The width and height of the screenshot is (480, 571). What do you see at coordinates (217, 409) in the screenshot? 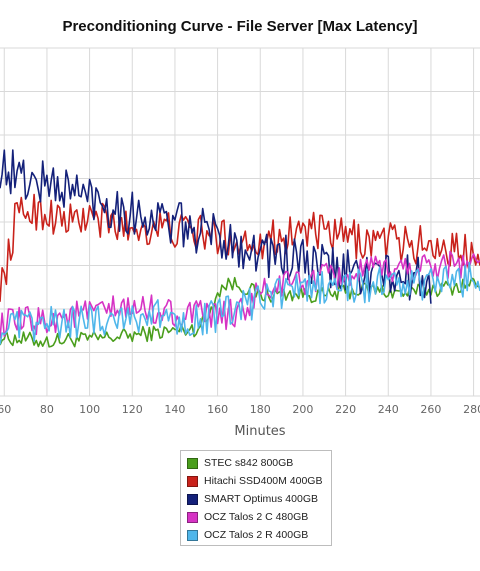
I see `x-tick-label: 160` at bounding box center [217, 409].